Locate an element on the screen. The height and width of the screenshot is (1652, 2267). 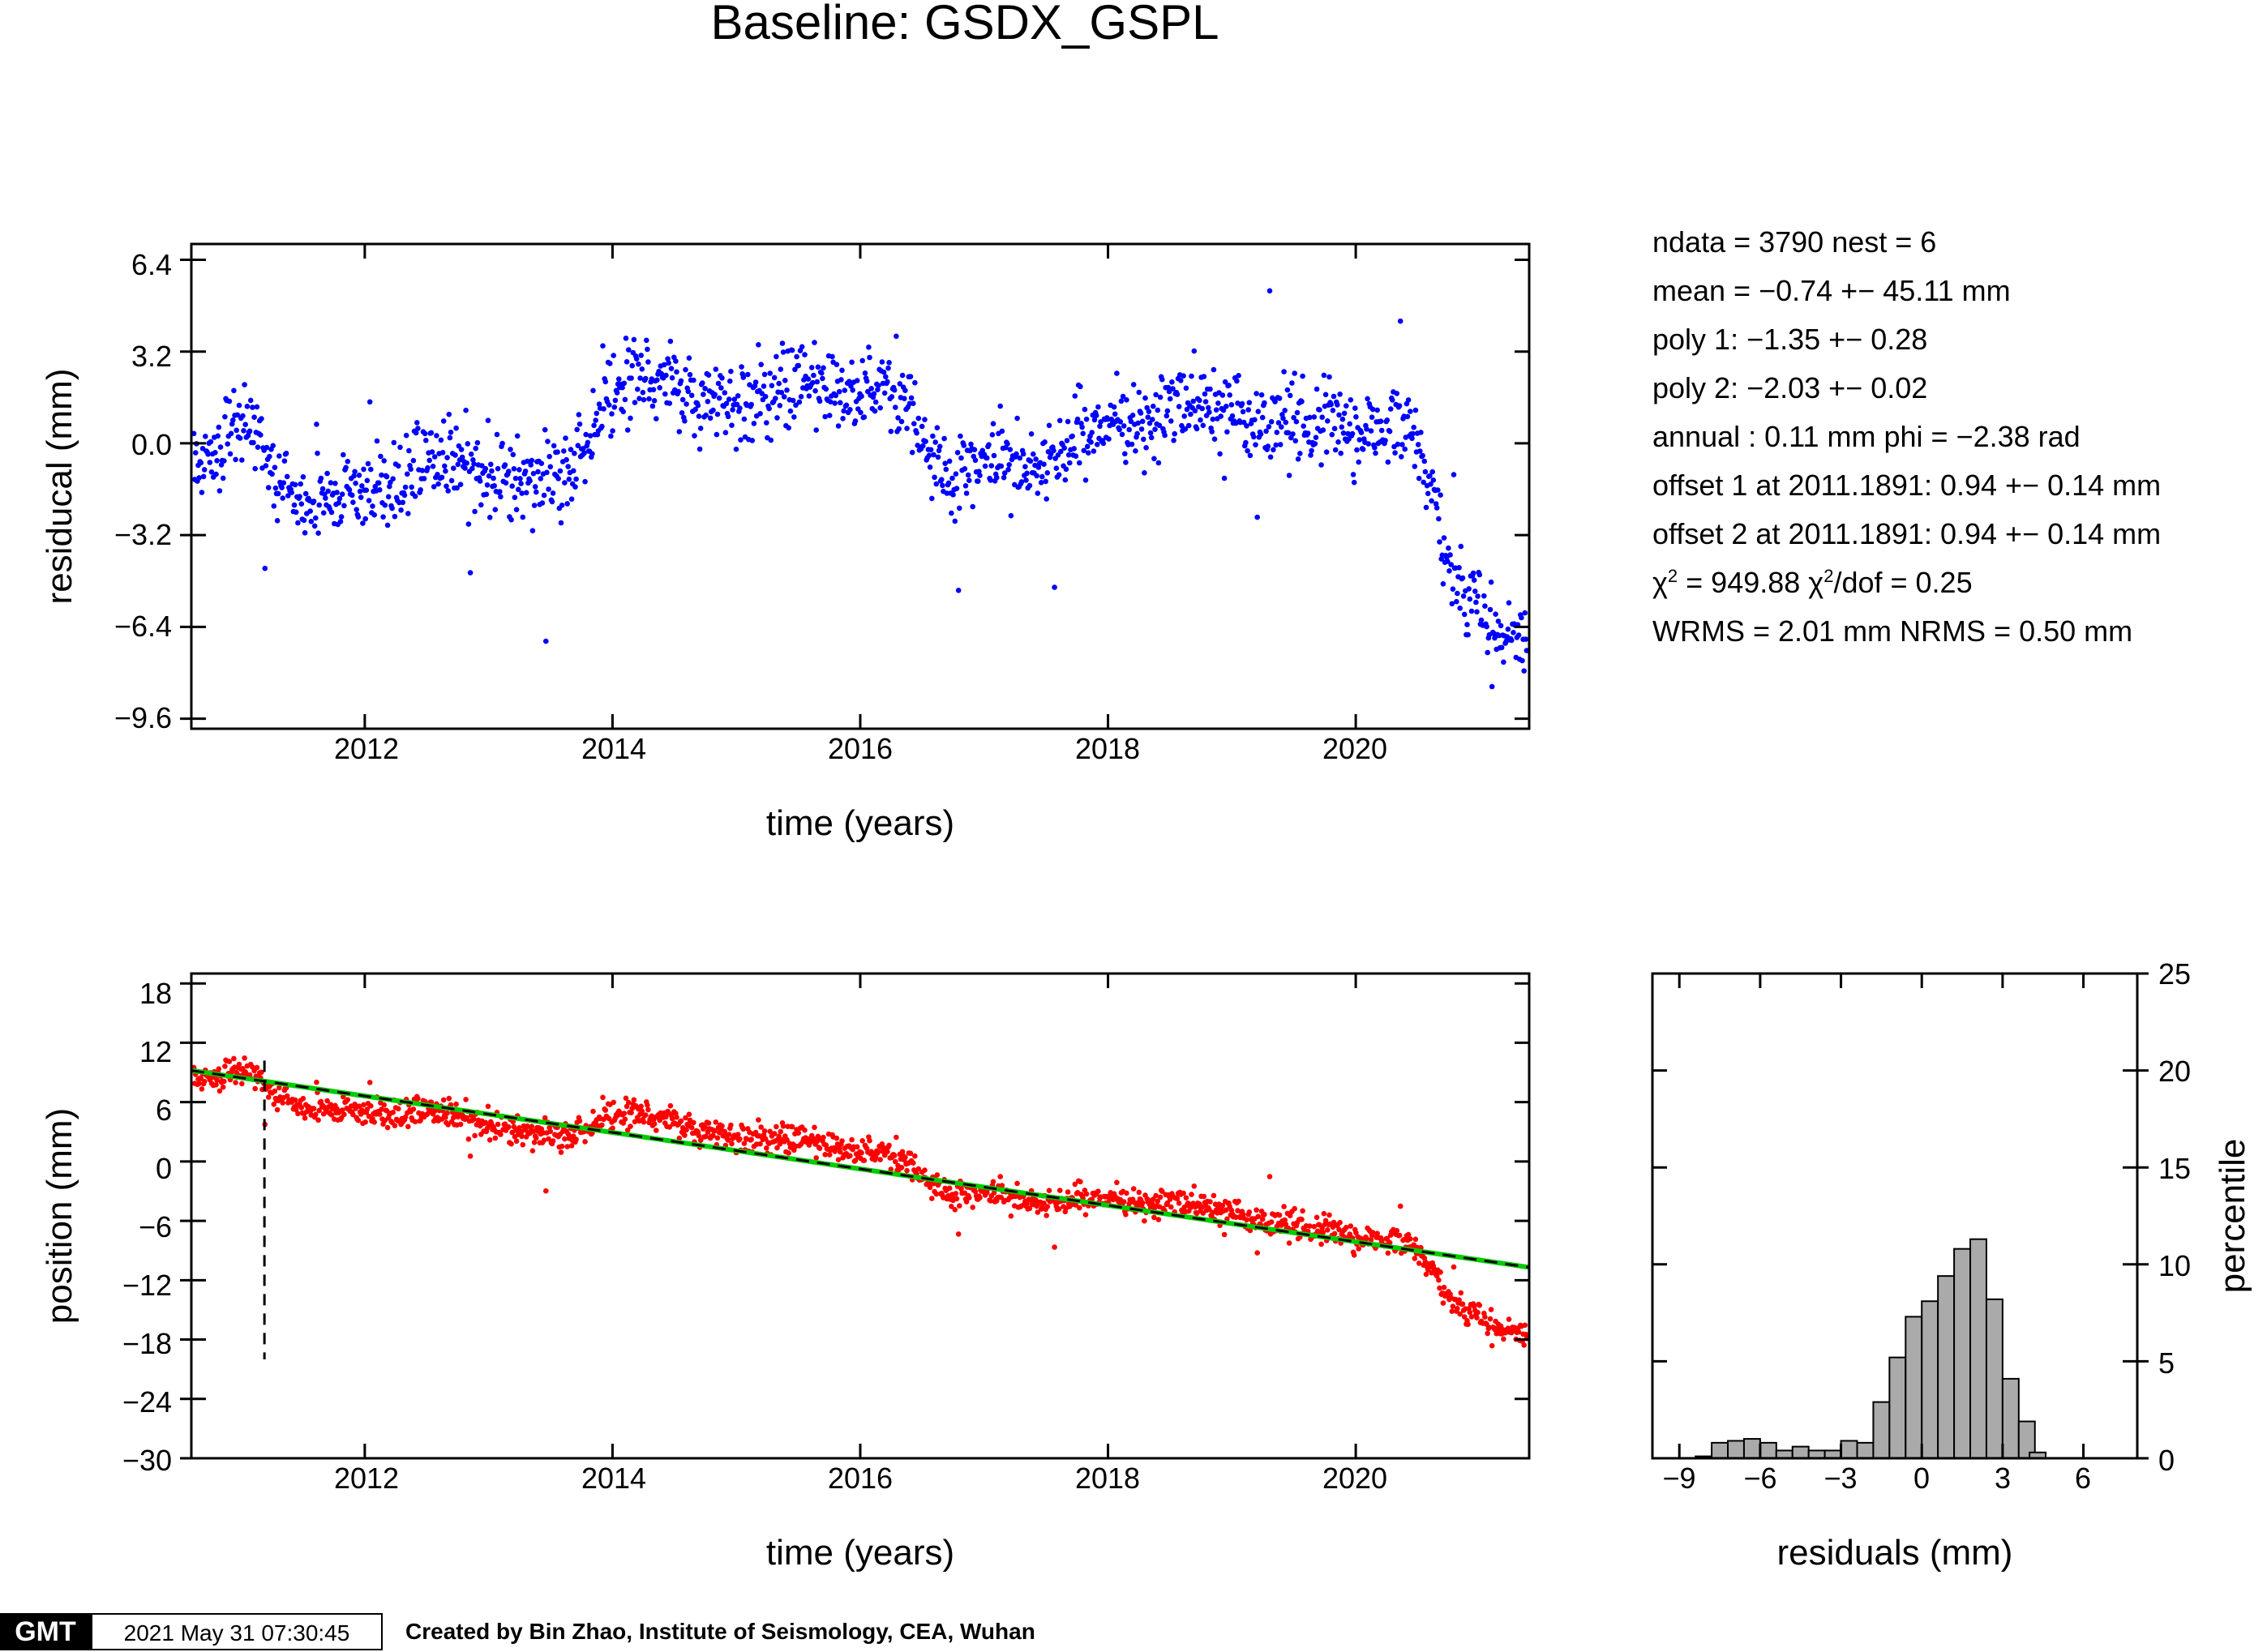
residual-x-tick-2014: 2014 is located at coordinates (613, 749).